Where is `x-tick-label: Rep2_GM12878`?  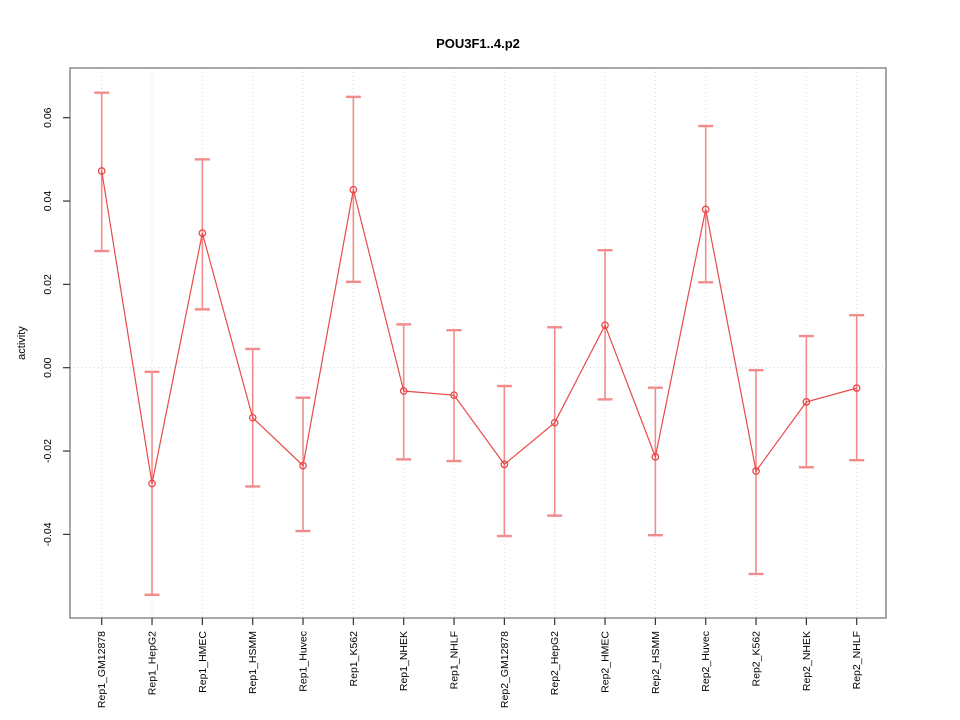
x-tick-label: Rep2_GM12878 is located at coordinates (505, 669).